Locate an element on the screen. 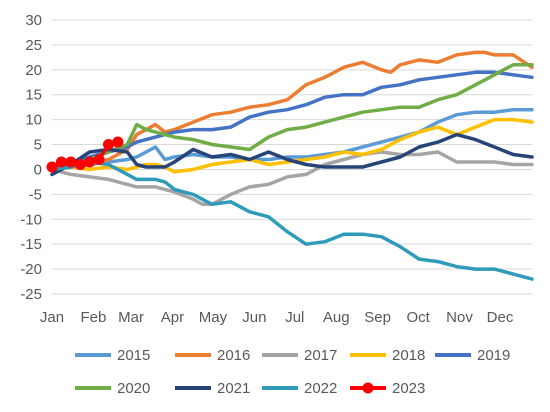  y-tick-label: -20 is located at coordinates (31, 269).